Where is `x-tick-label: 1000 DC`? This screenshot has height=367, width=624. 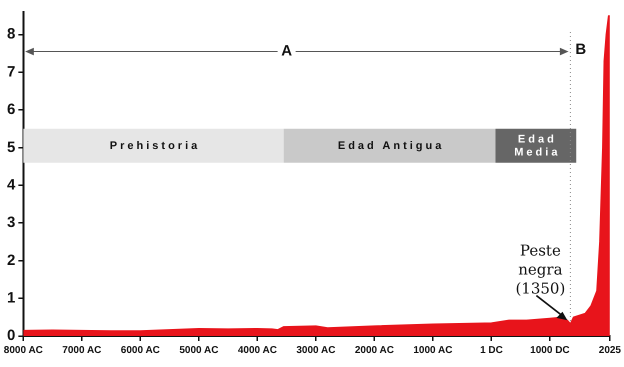
x-tick-label: 1000 DC is located at coordinates (550, 350).